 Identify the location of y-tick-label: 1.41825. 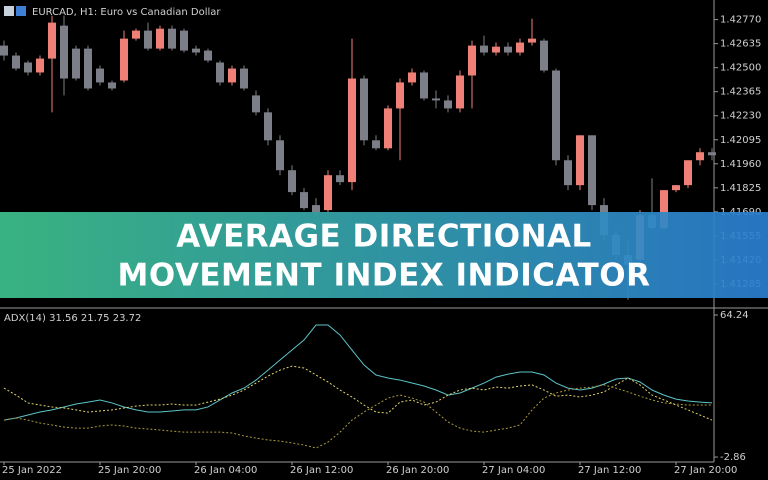
(740, 188).